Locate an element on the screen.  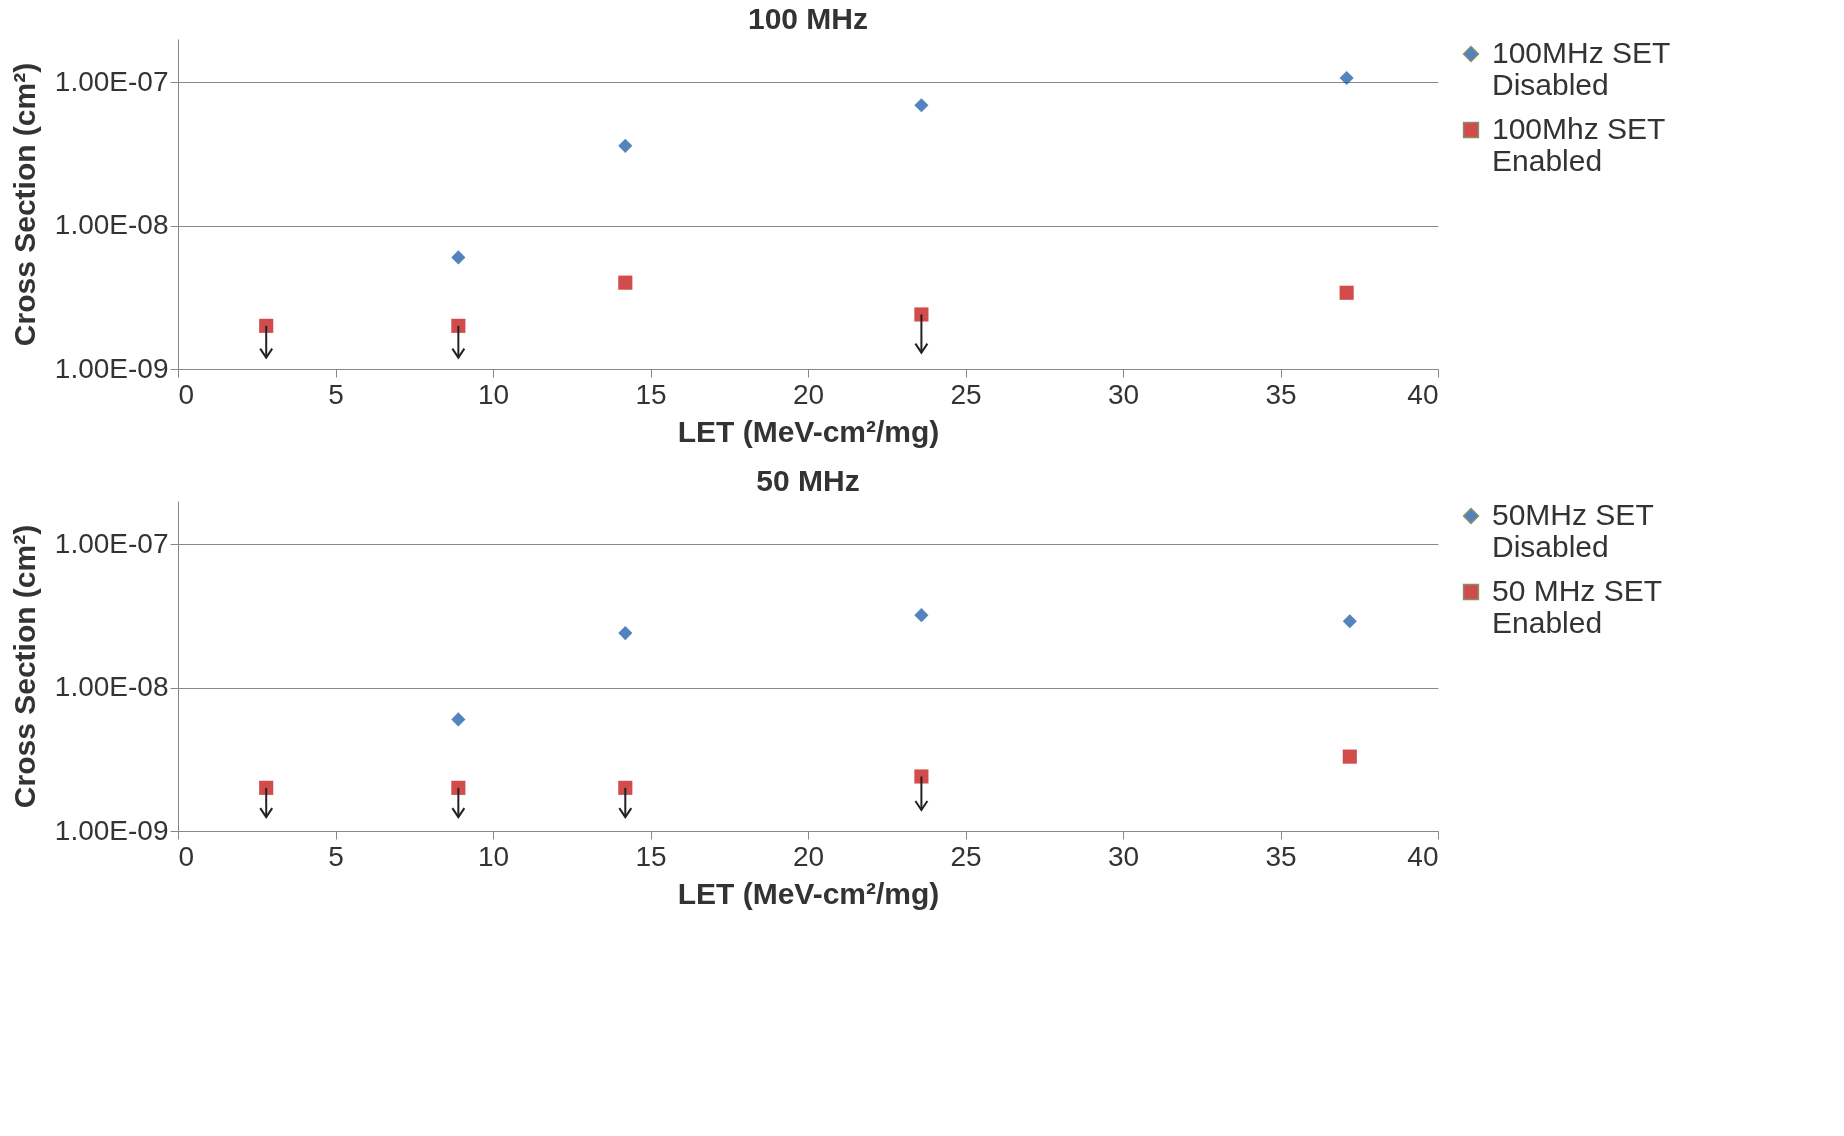
legend-label: 50 MHz SET Enabled is located at coordinates (1577, 606).